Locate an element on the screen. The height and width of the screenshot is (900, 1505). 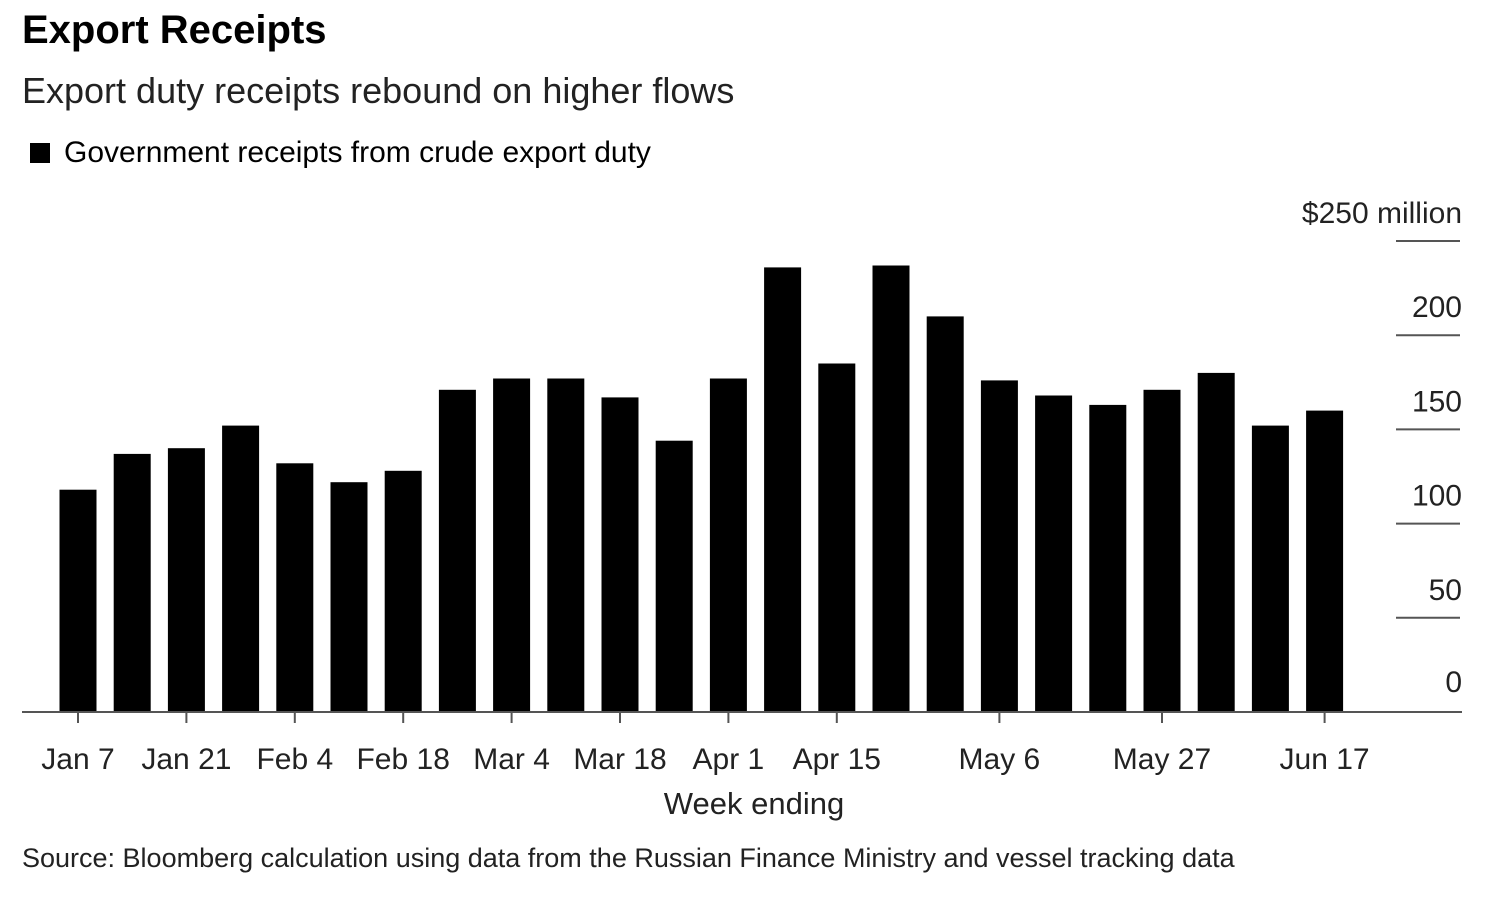
x-tick-label: May 6 is located at coordinates (1000, 759).